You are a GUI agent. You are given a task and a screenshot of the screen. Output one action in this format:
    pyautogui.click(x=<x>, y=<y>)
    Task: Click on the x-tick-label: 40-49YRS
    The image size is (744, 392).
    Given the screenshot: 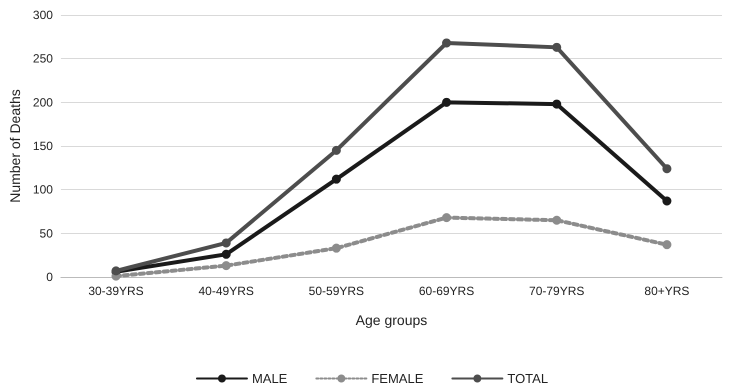 What is the action you would take?
    pyautogui.click(x=226, y=291)
    